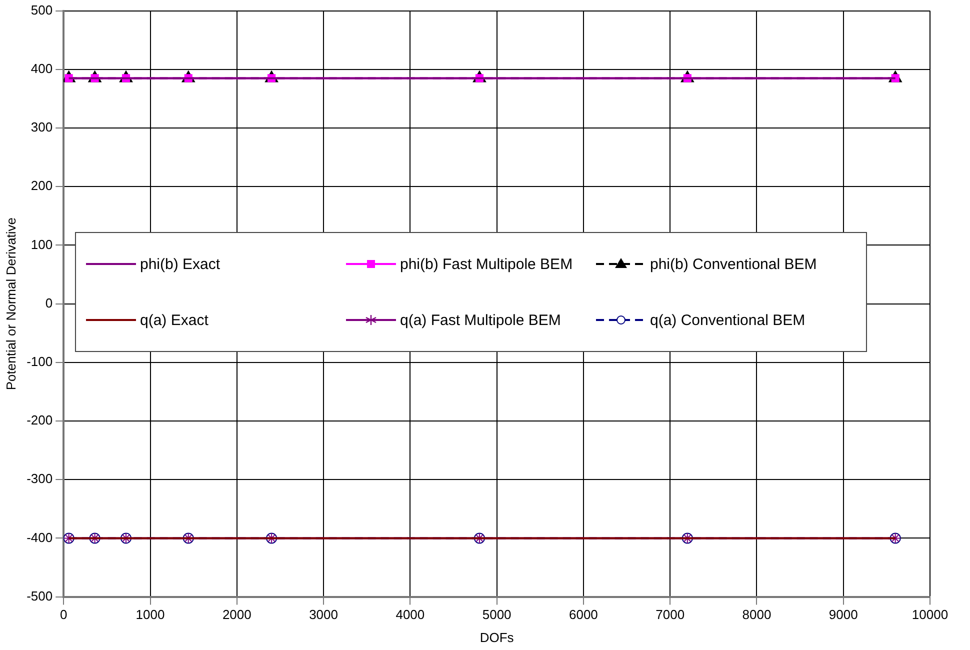  What do you see at coordinates (497, 614) in the screenshot?
I see `x-tick-label: 5000` at bounding box center [497, 614].